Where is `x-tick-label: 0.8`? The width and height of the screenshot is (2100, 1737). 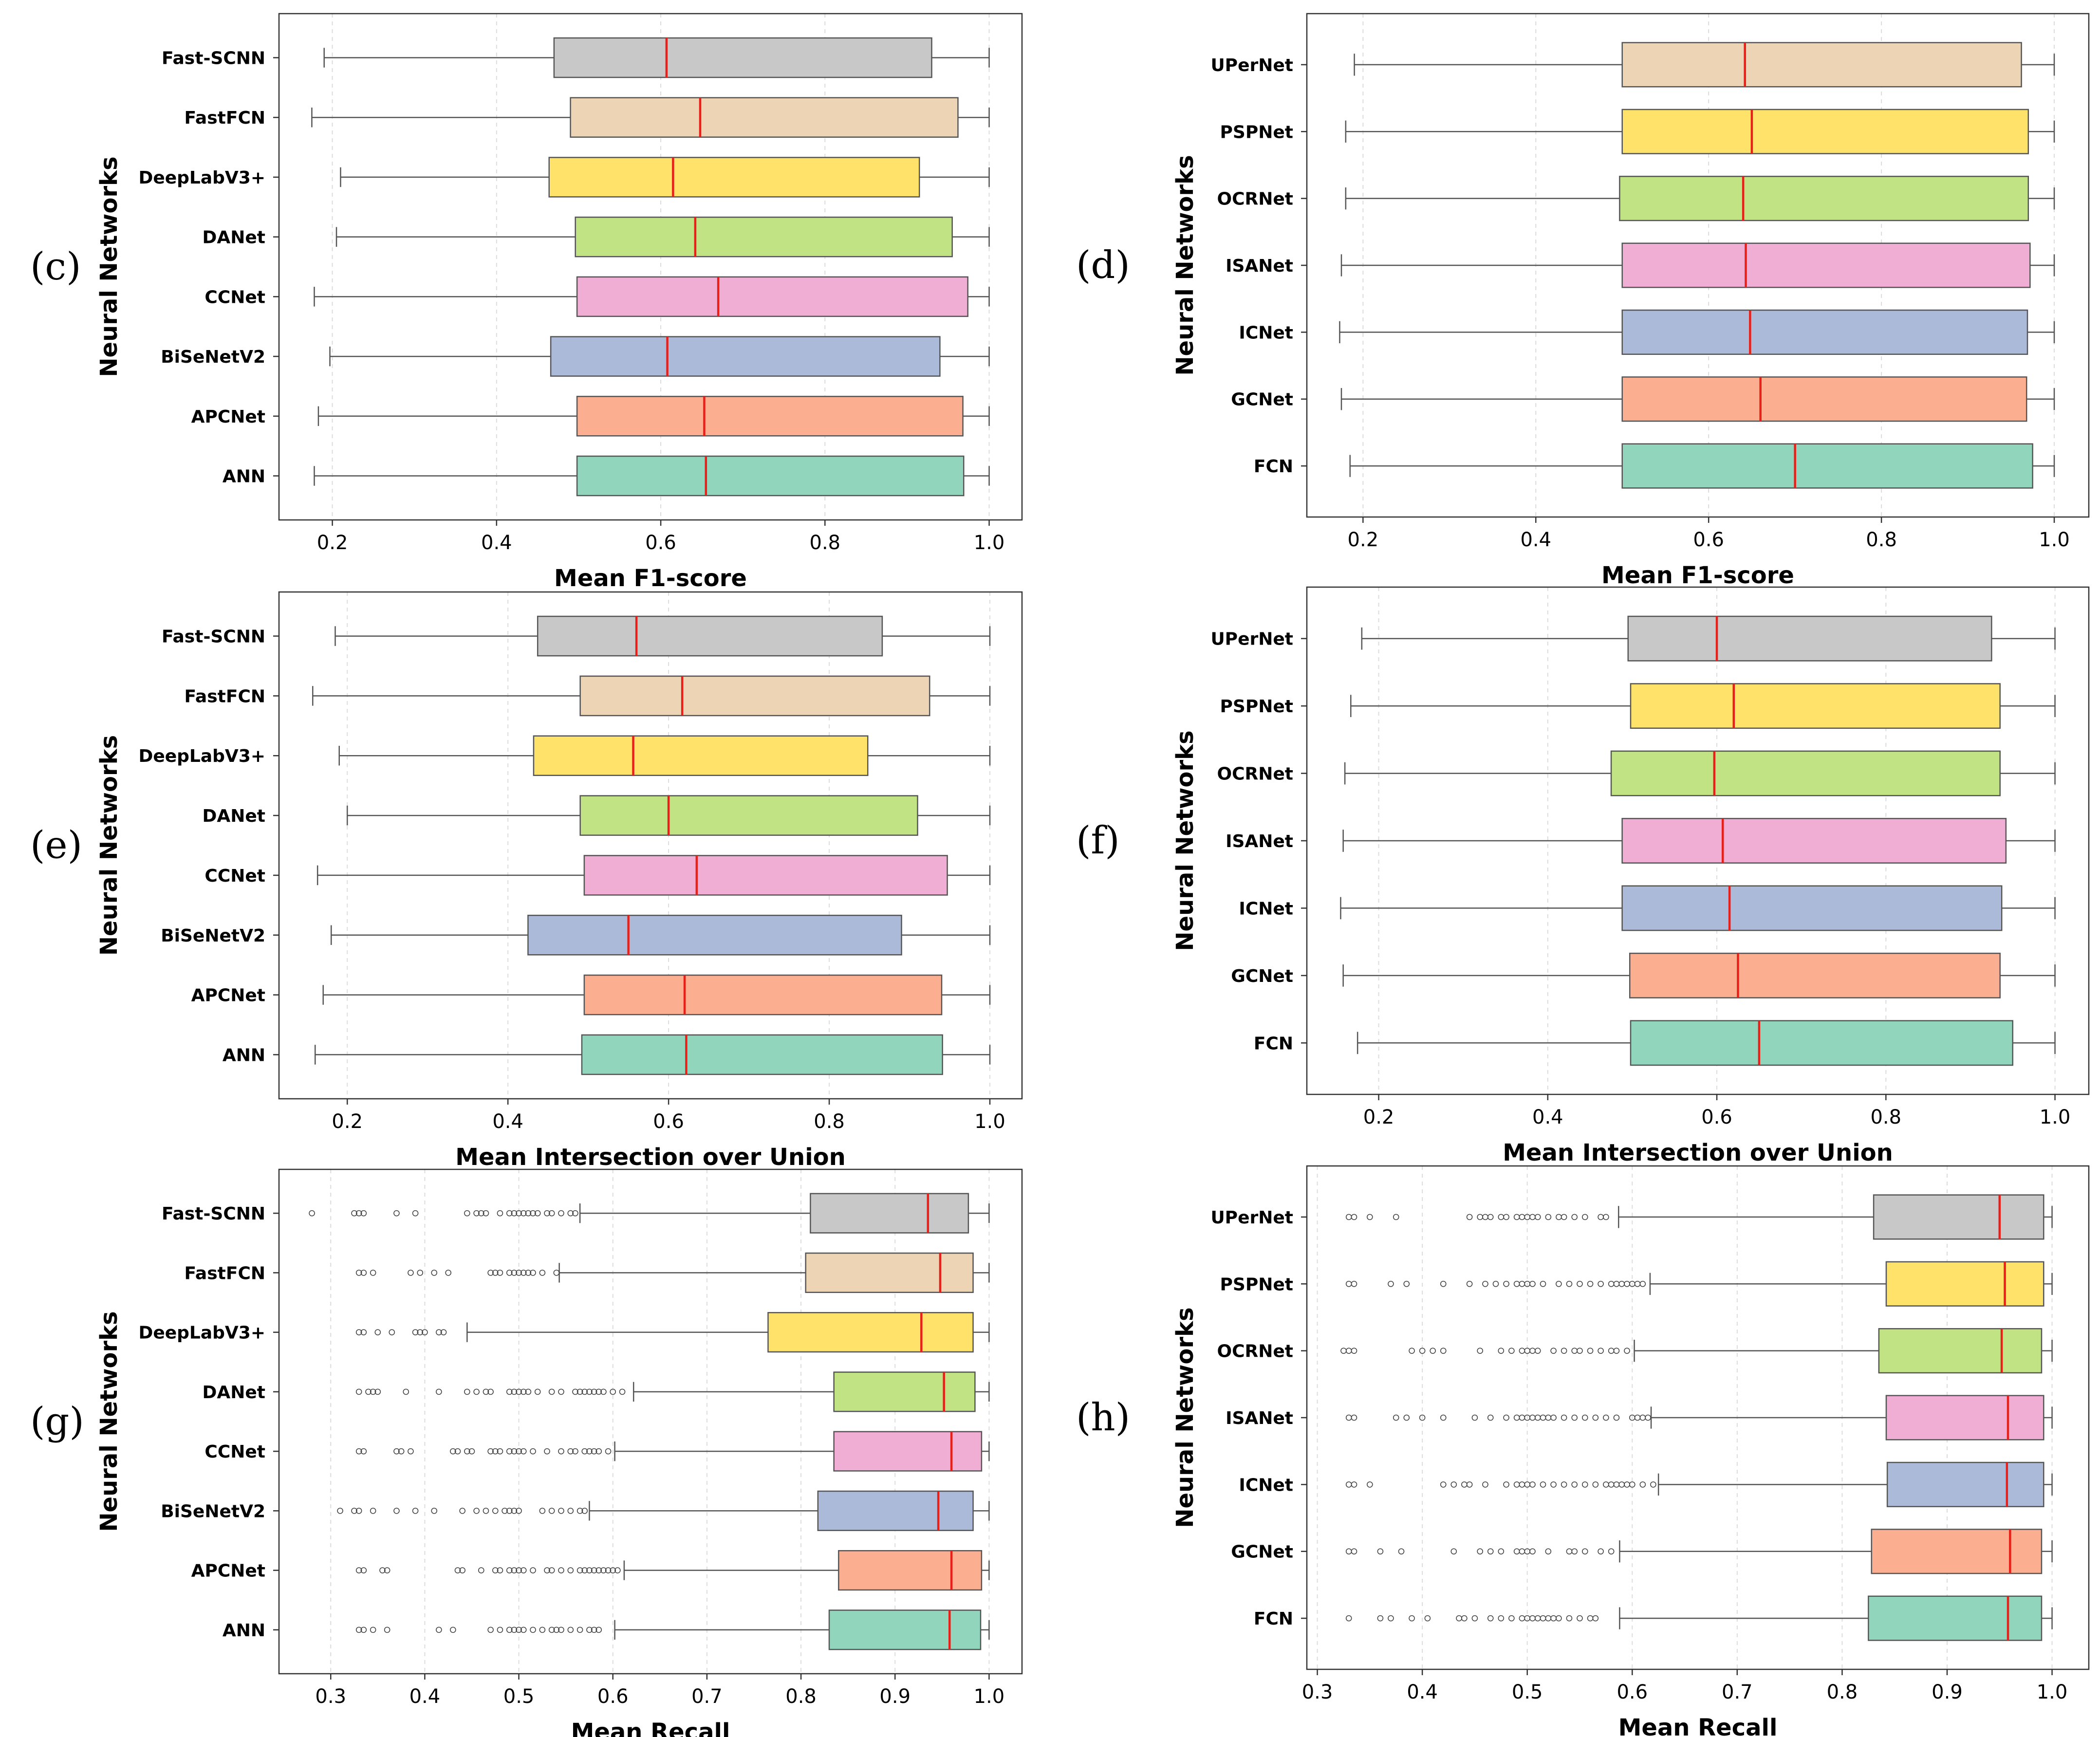
x-tick-label: 0.8 is located at coordinates (801, 1696).